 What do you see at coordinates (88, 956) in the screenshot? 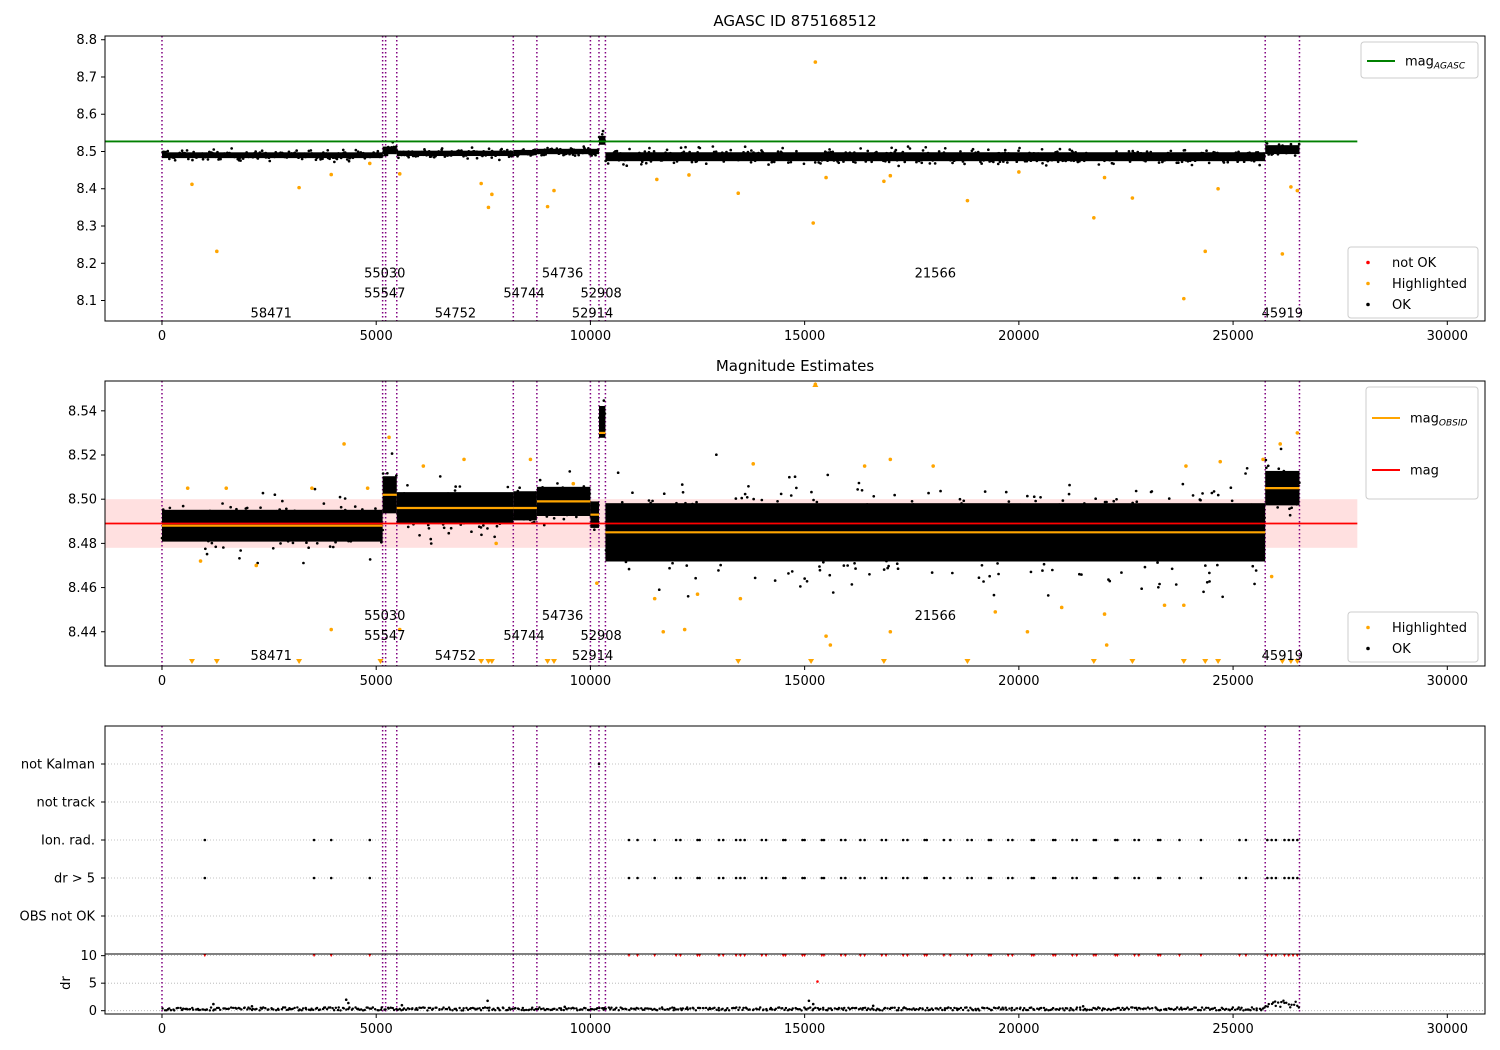
I see `y-tick-label: 10` at bounding box center [88, 956].